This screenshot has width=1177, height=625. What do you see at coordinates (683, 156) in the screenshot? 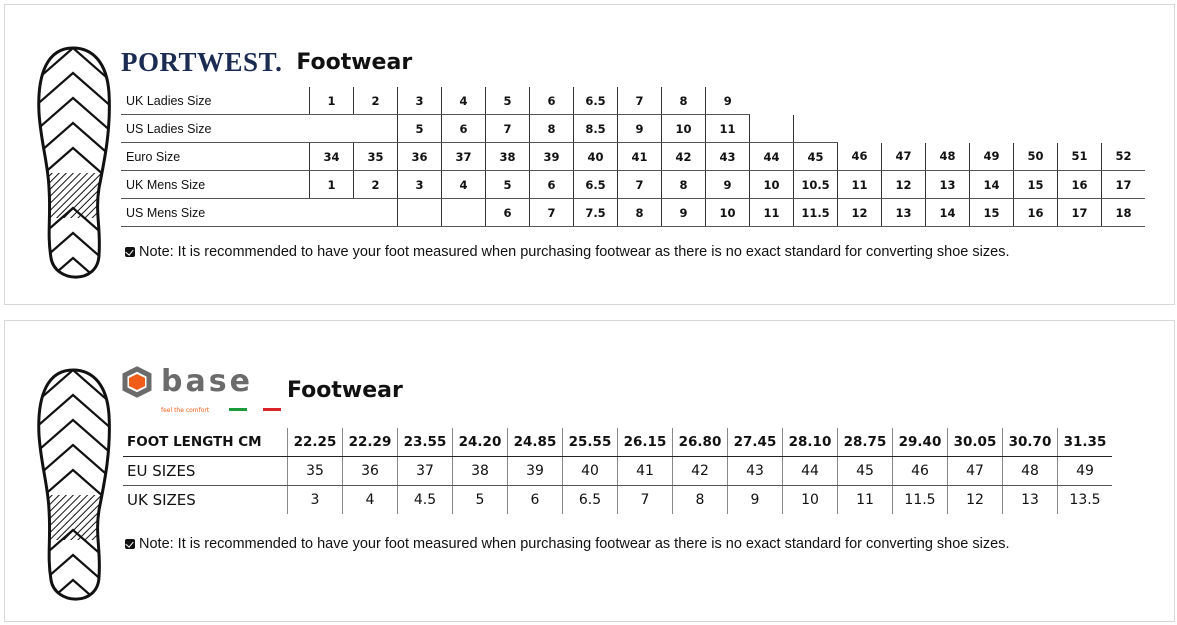
I see `size-cell: 42` at bounding box center [683, 156].